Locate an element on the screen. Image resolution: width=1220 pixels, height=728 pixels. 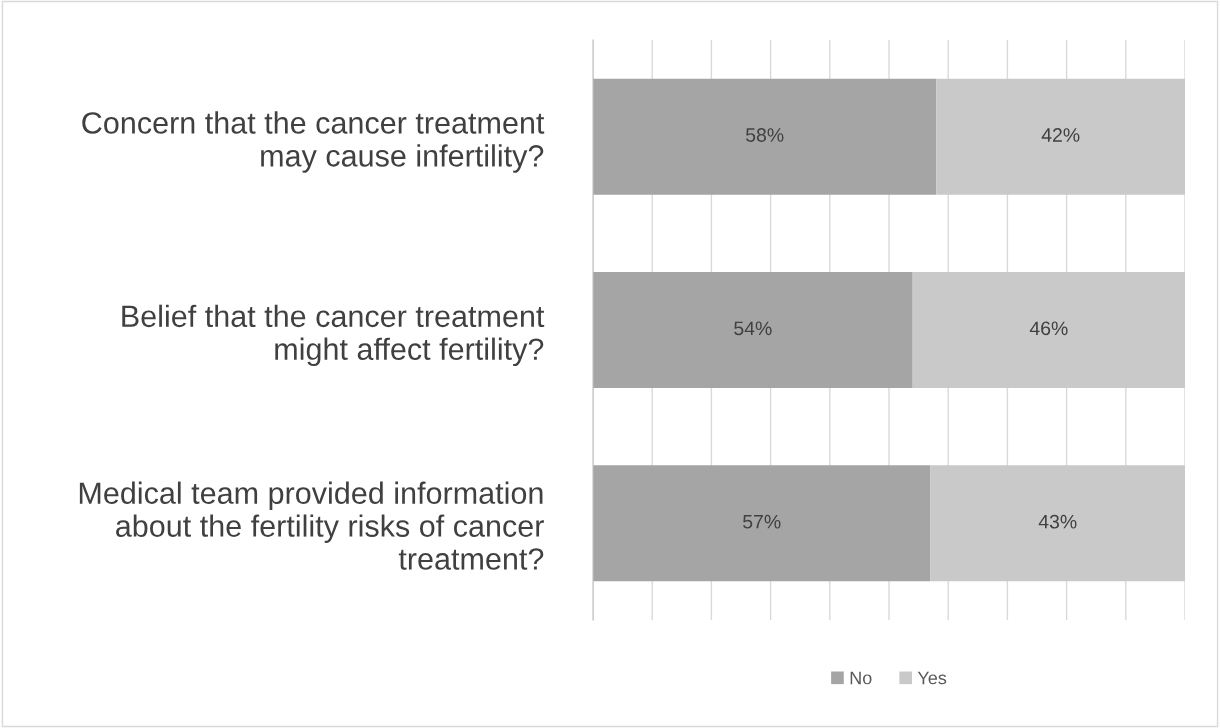
data-label: 54% is located at coordinates (753, 328).